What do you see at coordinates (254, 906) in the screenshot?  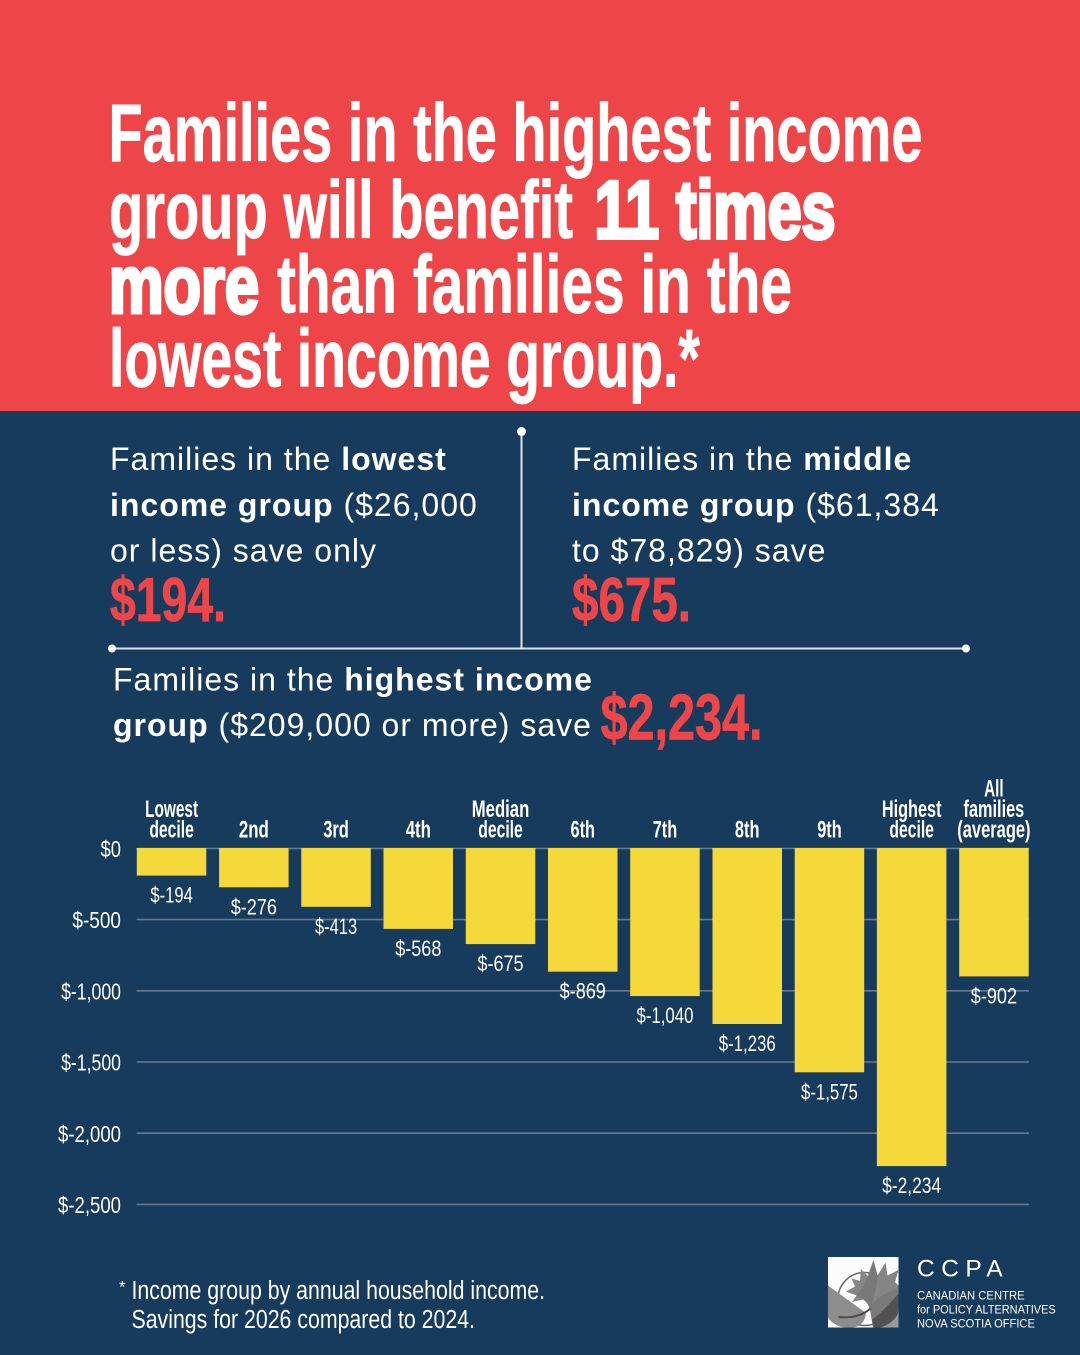 I see `svg-text: $-276` at bounding box center [254, 906].